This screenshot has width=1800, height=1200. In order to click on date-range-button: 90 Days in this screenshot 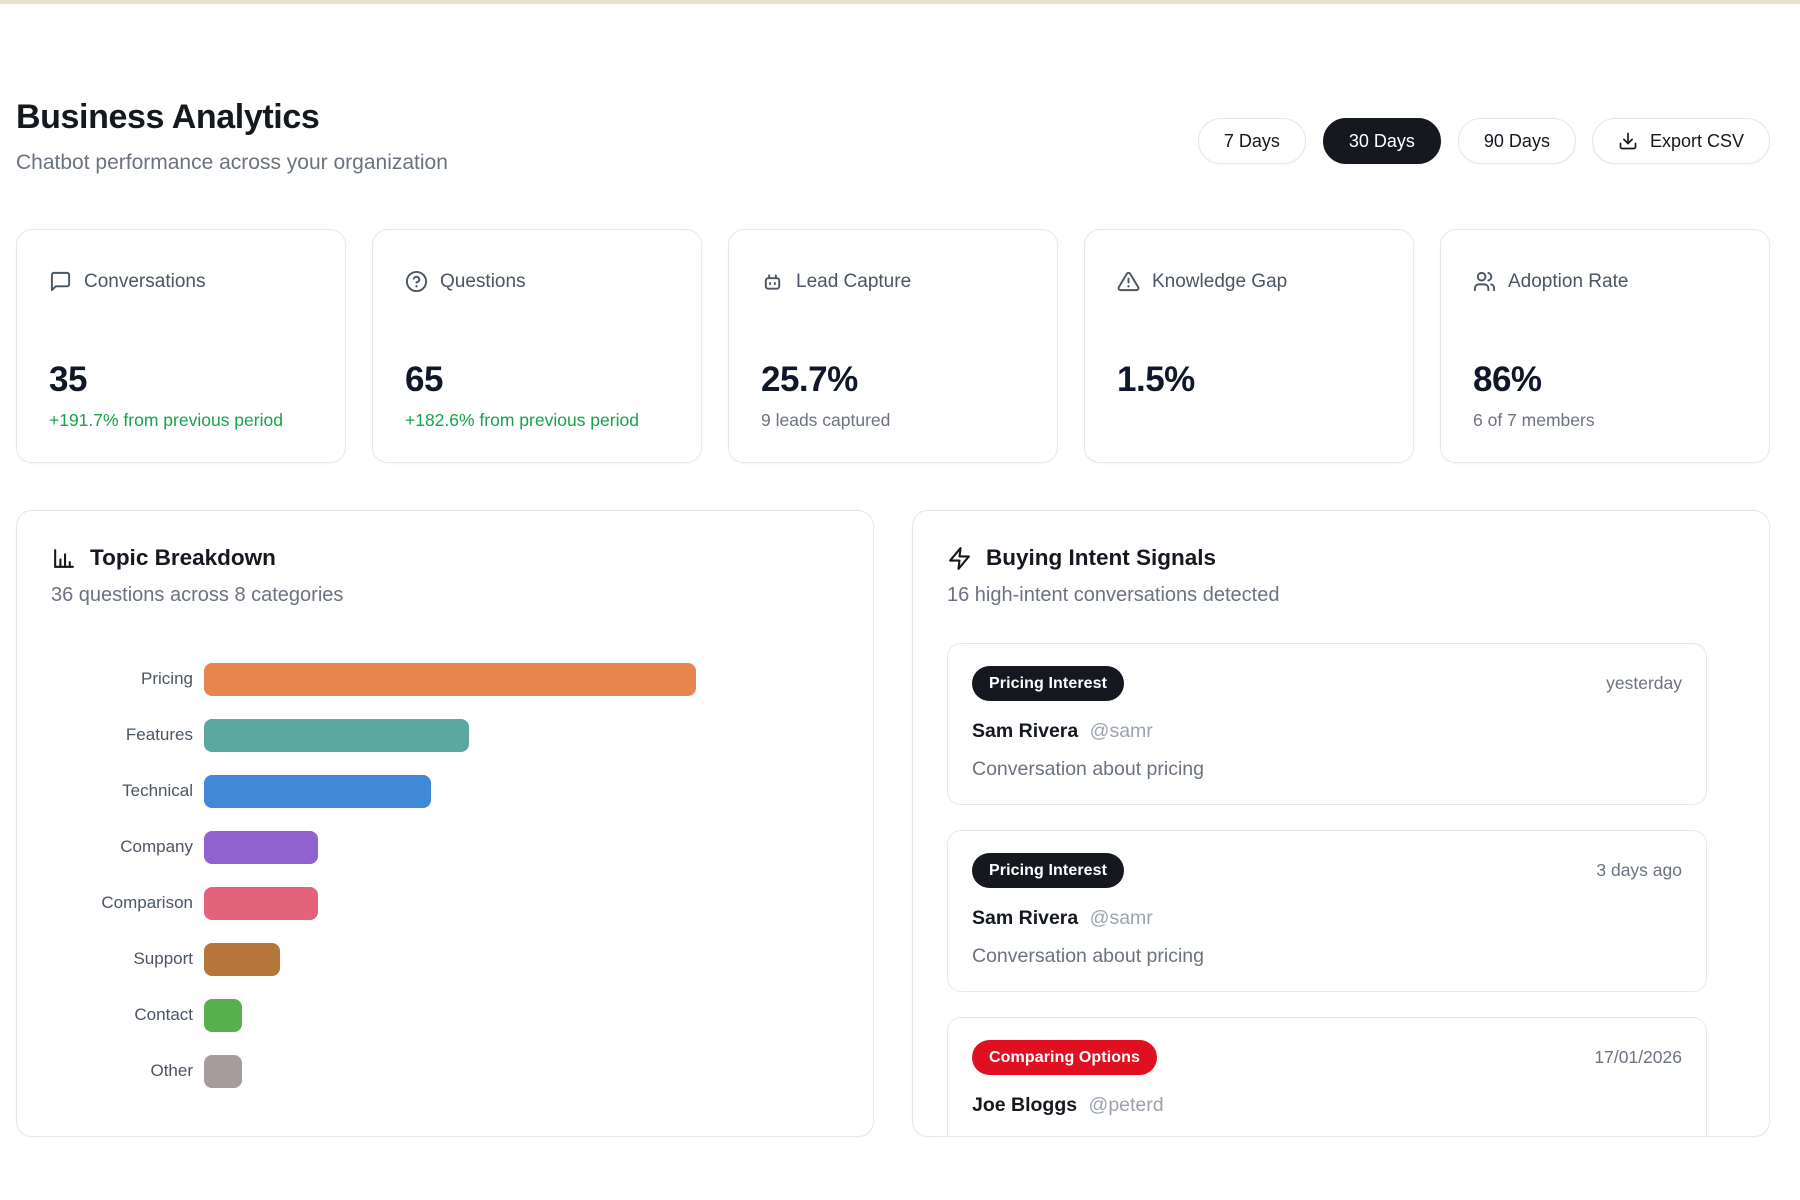, I will do `click(1516, 141)`.